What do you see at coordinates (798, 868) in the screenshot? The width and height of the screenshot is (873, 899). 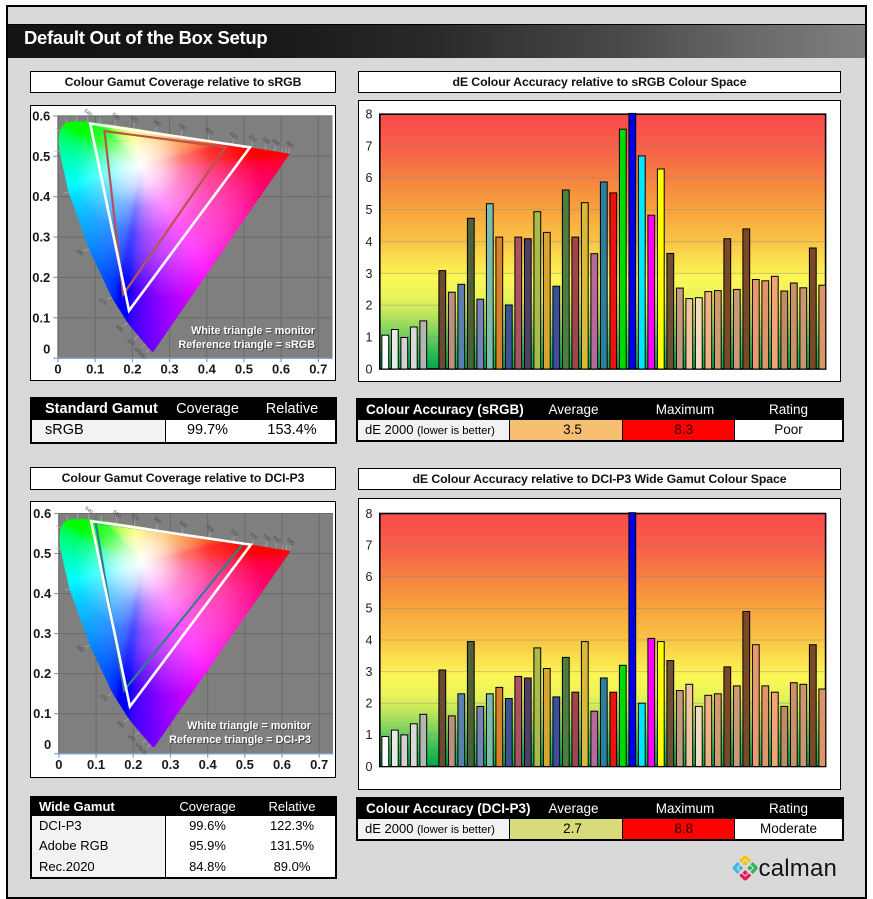 I see `svg-text: calman` at bounding box center [798, 868].